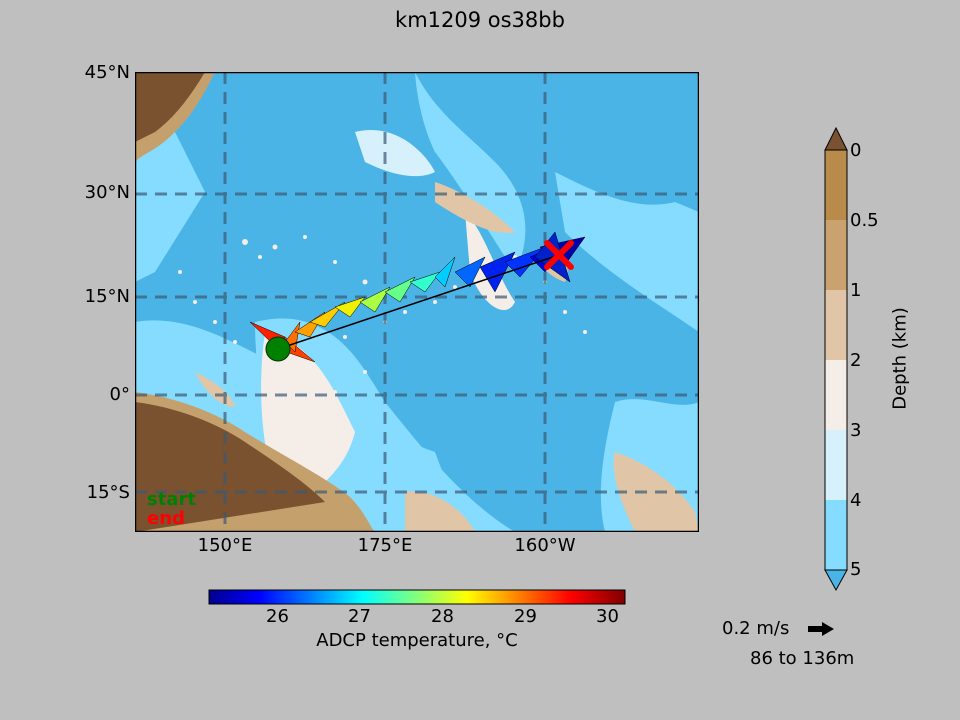 This screenshot has width=960, height=720. Describe the element at coordinates (359, 616) in the screenshot. I see `temp-tick-27: 27` at that location.